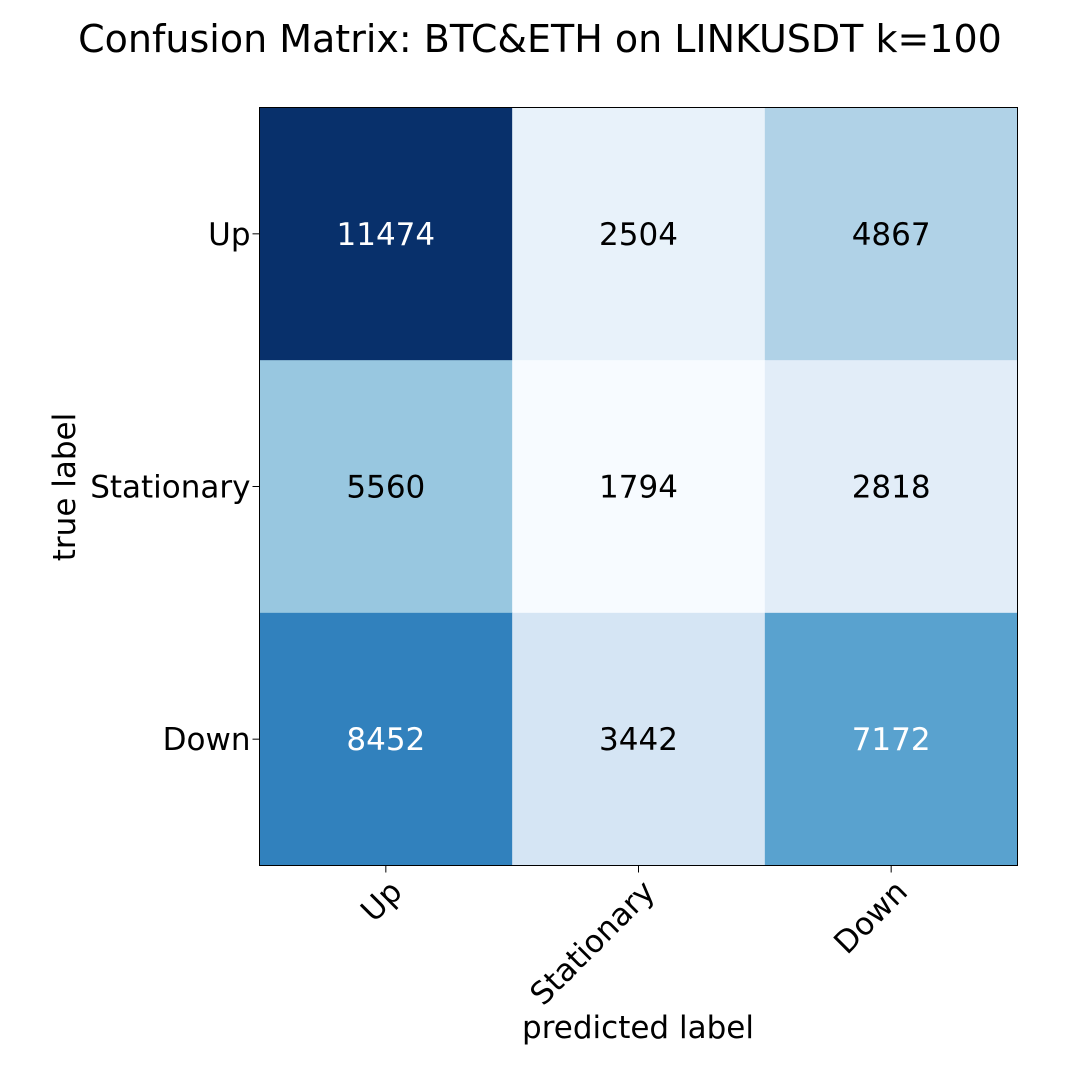  I want to click on x-tick-label: Down, so click(871, 918).